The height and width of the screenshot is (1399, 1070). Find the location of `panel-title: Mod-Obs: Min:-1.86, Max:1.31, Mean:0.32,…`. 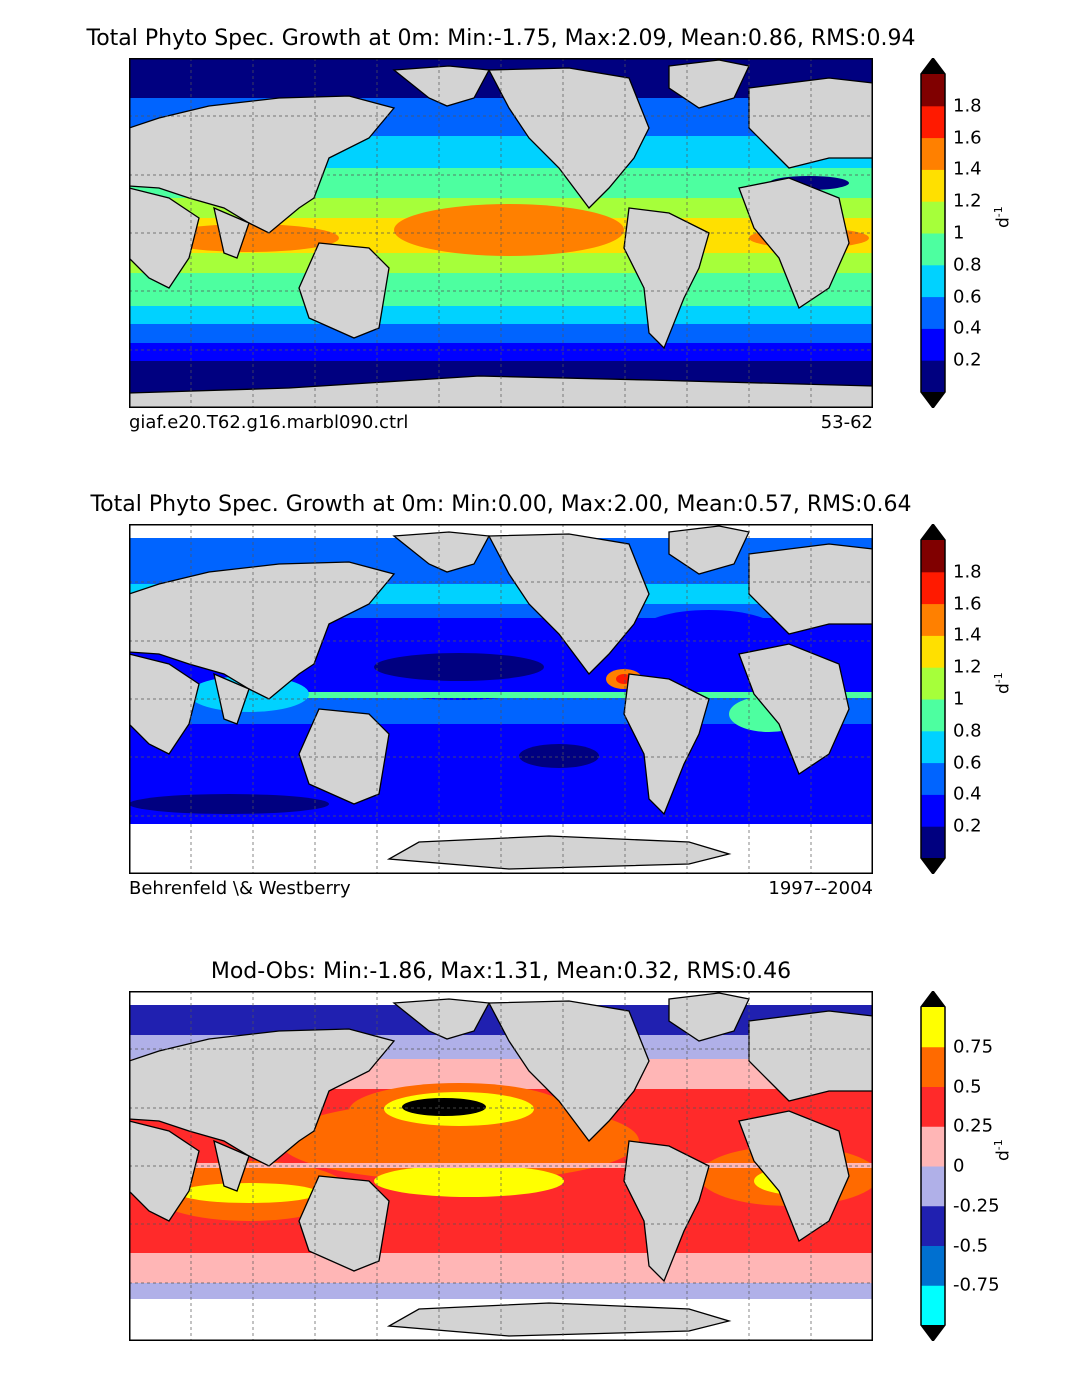

panel-title: Mod-Obs: Min:-1.86, Max:1.31, Mean:0.32,… is located at coordinates (501, 971).